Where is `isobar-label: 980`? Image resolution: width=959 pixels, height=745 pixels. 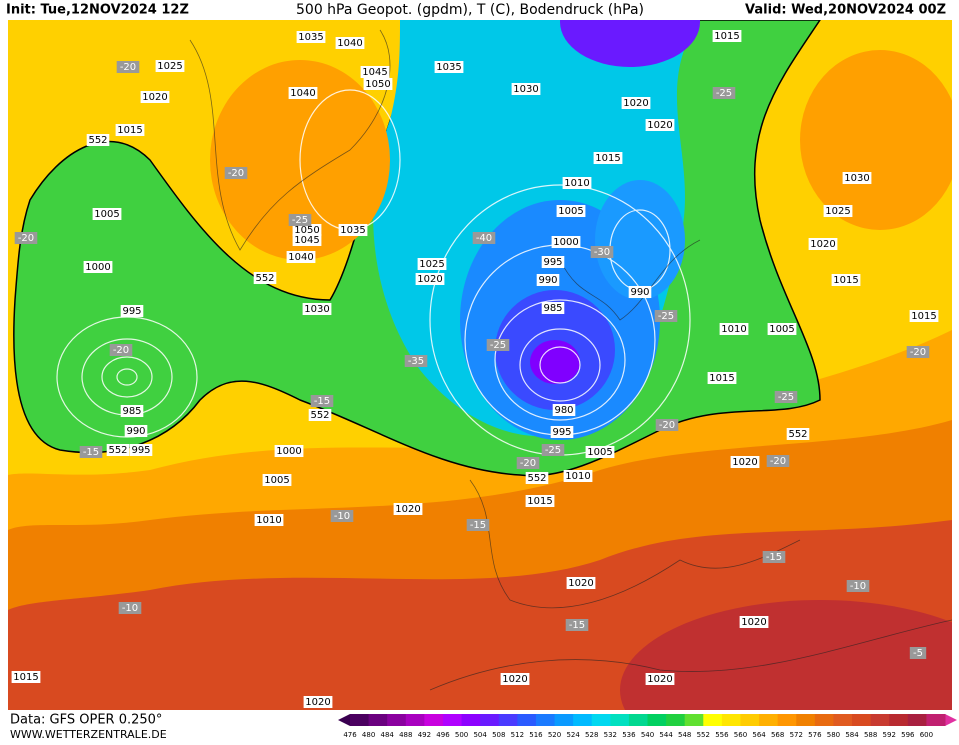 isobar-label: 980 is located at coordinates (563, 410).